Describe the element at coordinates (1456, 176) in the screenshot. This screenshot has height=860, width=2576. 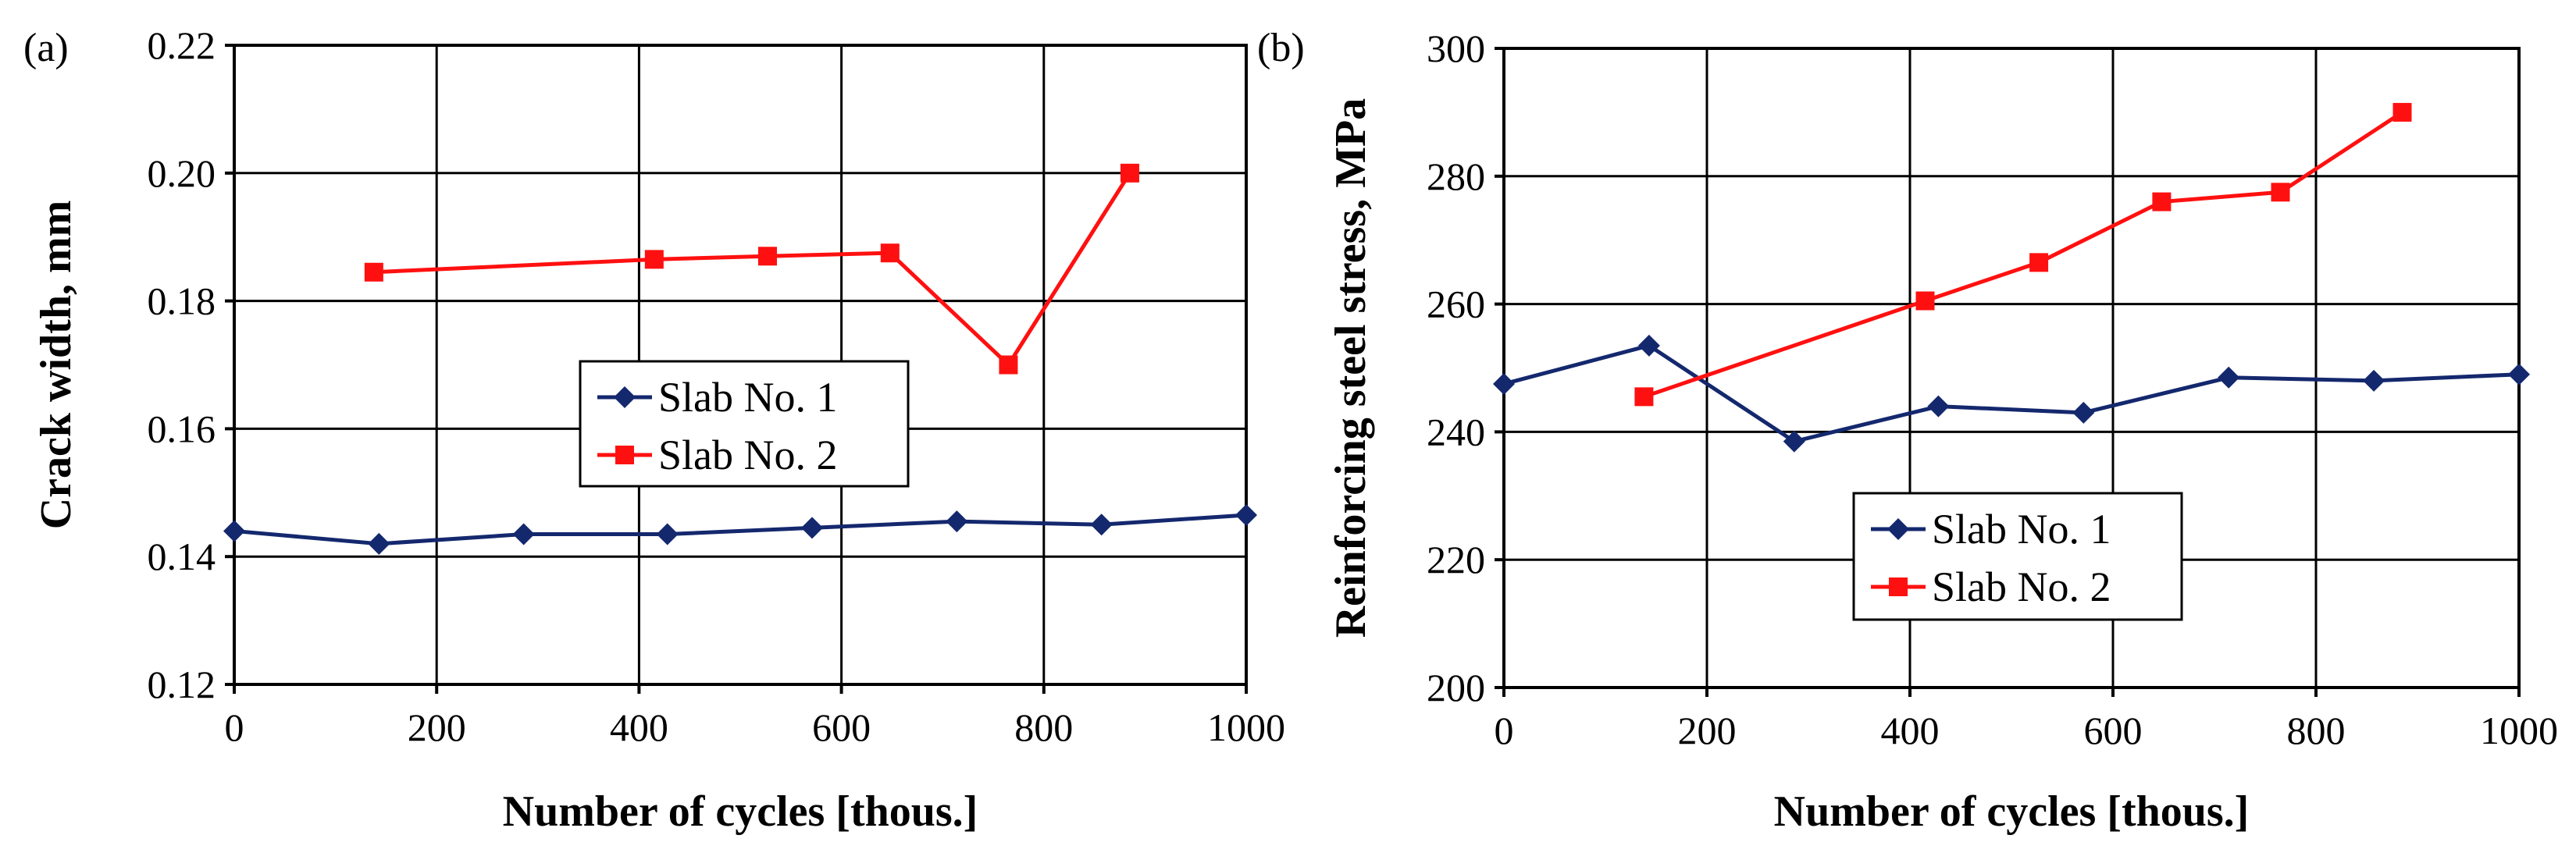
I see `y-tick-label: 280` at that location.